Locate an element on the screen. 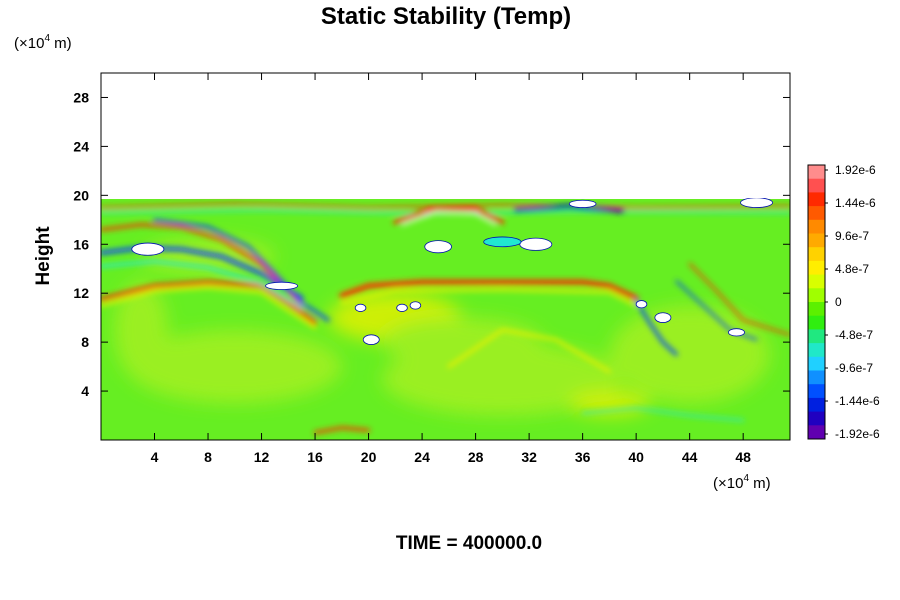 The width and height of the screenshot is (900, 600). colorbar-label: 1.92e-6 is located at coordinates (855, 170).